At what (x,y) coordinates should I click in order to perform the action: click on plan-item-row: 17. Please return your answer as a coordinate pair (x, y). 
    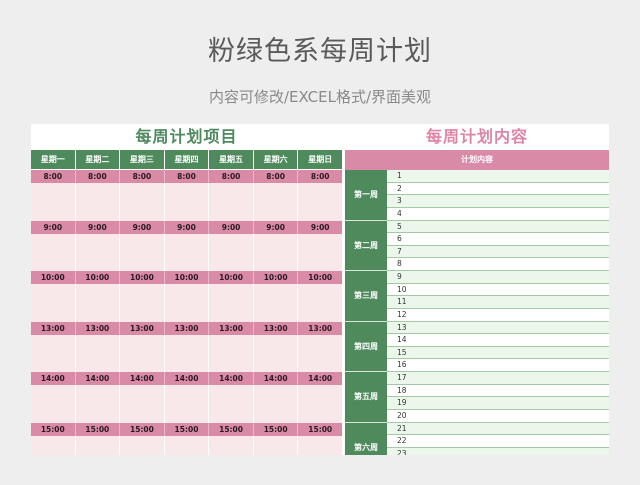
    Looking at the image, I should click on (498, 378).